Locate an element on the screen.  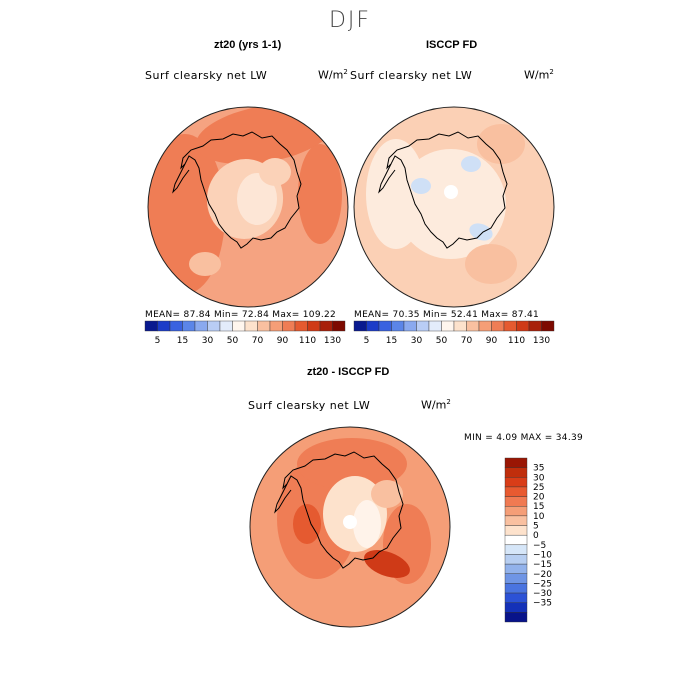
panel-1-colorbar-tick-label: 130 is located at coordinates (332, 341).